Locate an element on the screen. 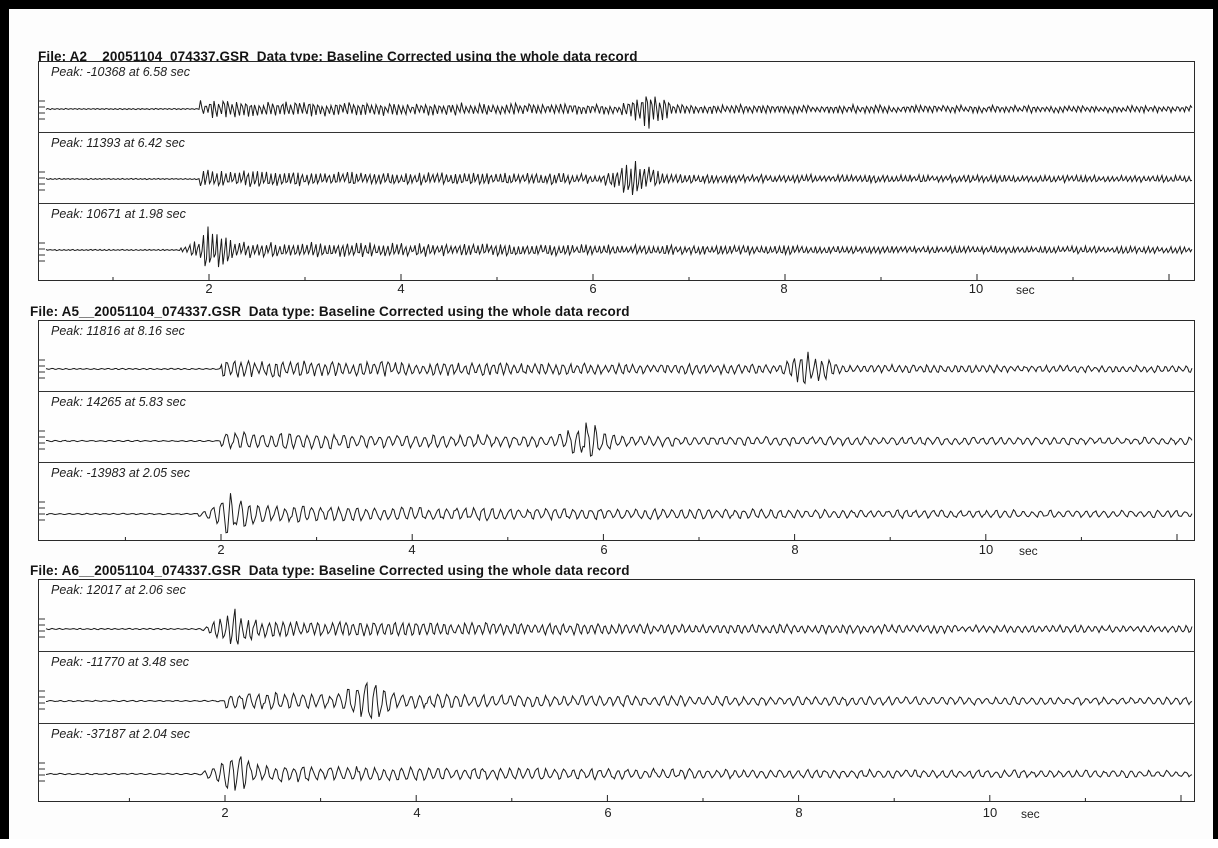  peak-label-a5-2: Peak: 14265 at 5.83 sec is located at coordinates (118, 402).